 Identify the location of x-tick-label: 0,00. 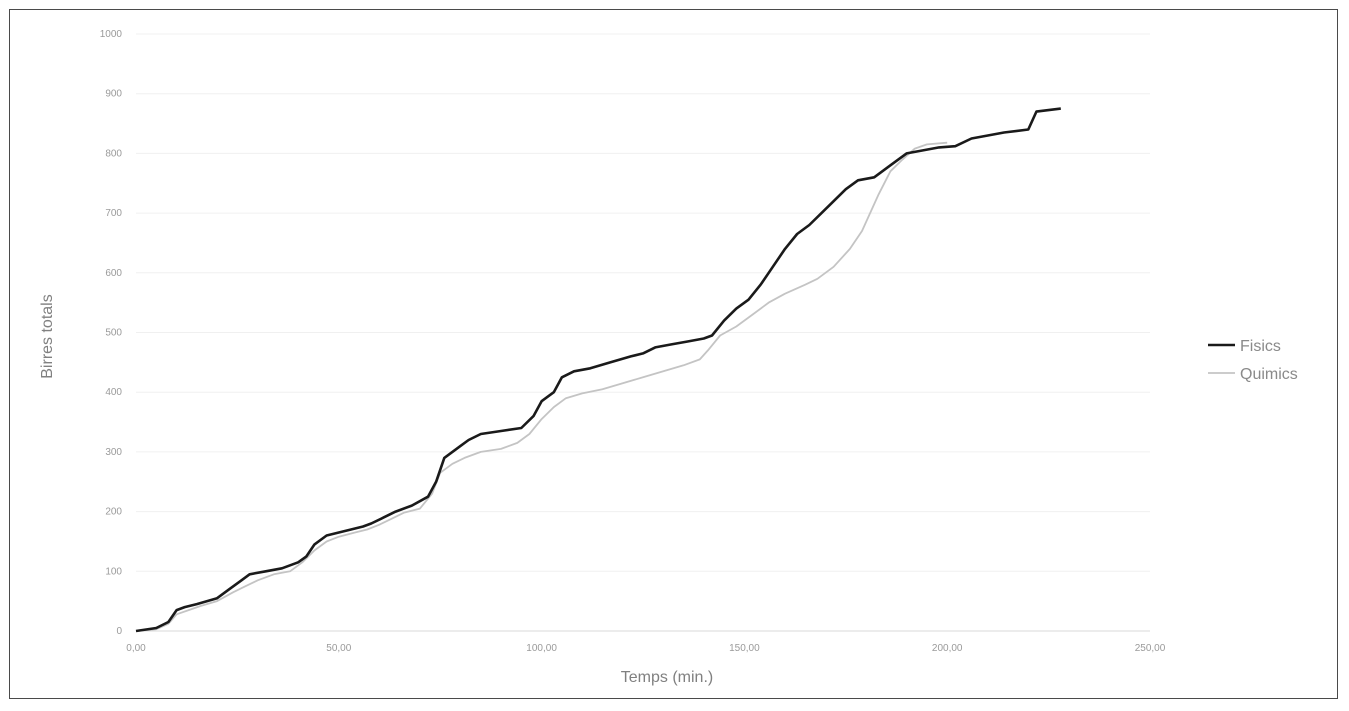
(136, 648).